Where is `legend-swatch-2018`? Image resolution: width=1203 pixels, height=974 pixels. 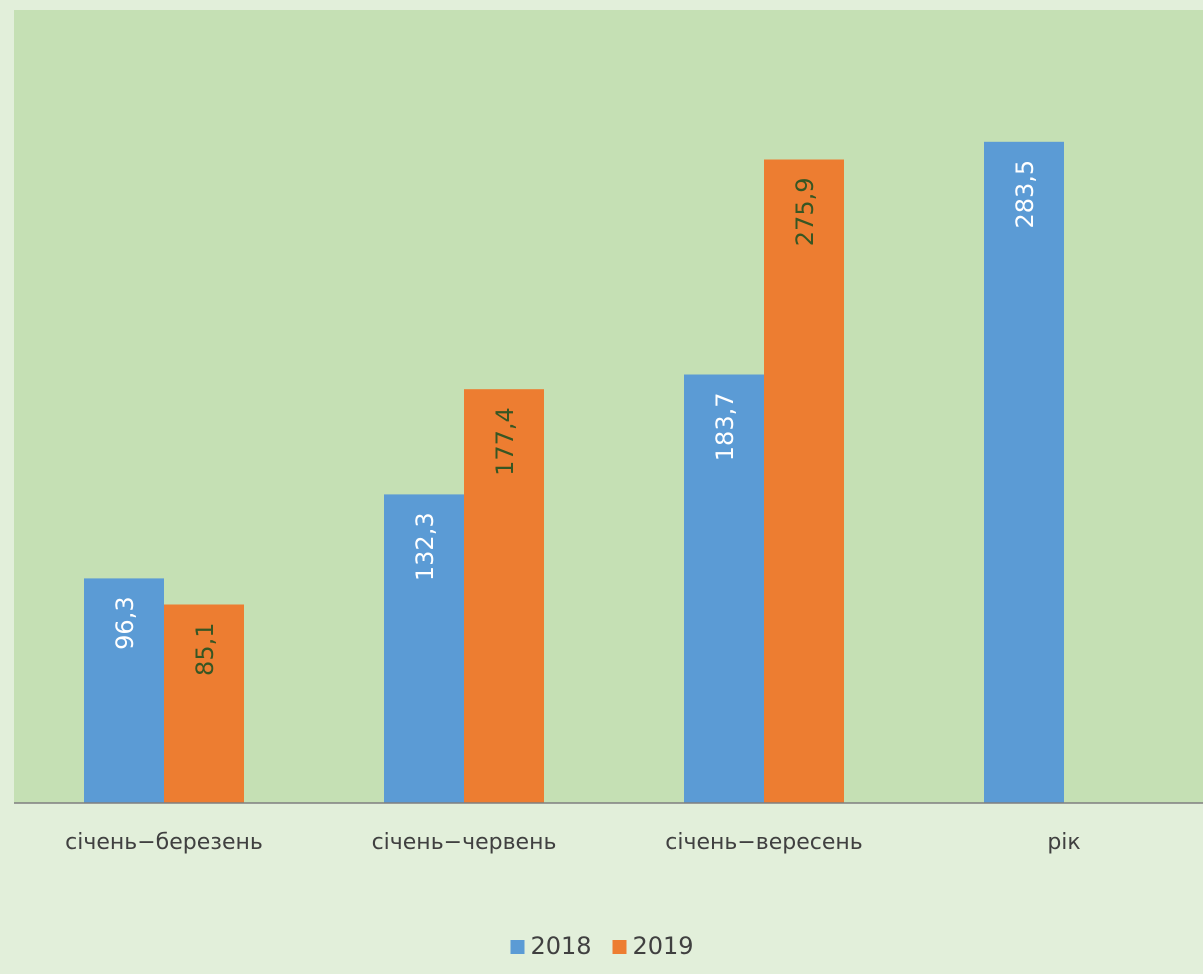
legend-swatch-2018 is located at coordinates (517, 947).